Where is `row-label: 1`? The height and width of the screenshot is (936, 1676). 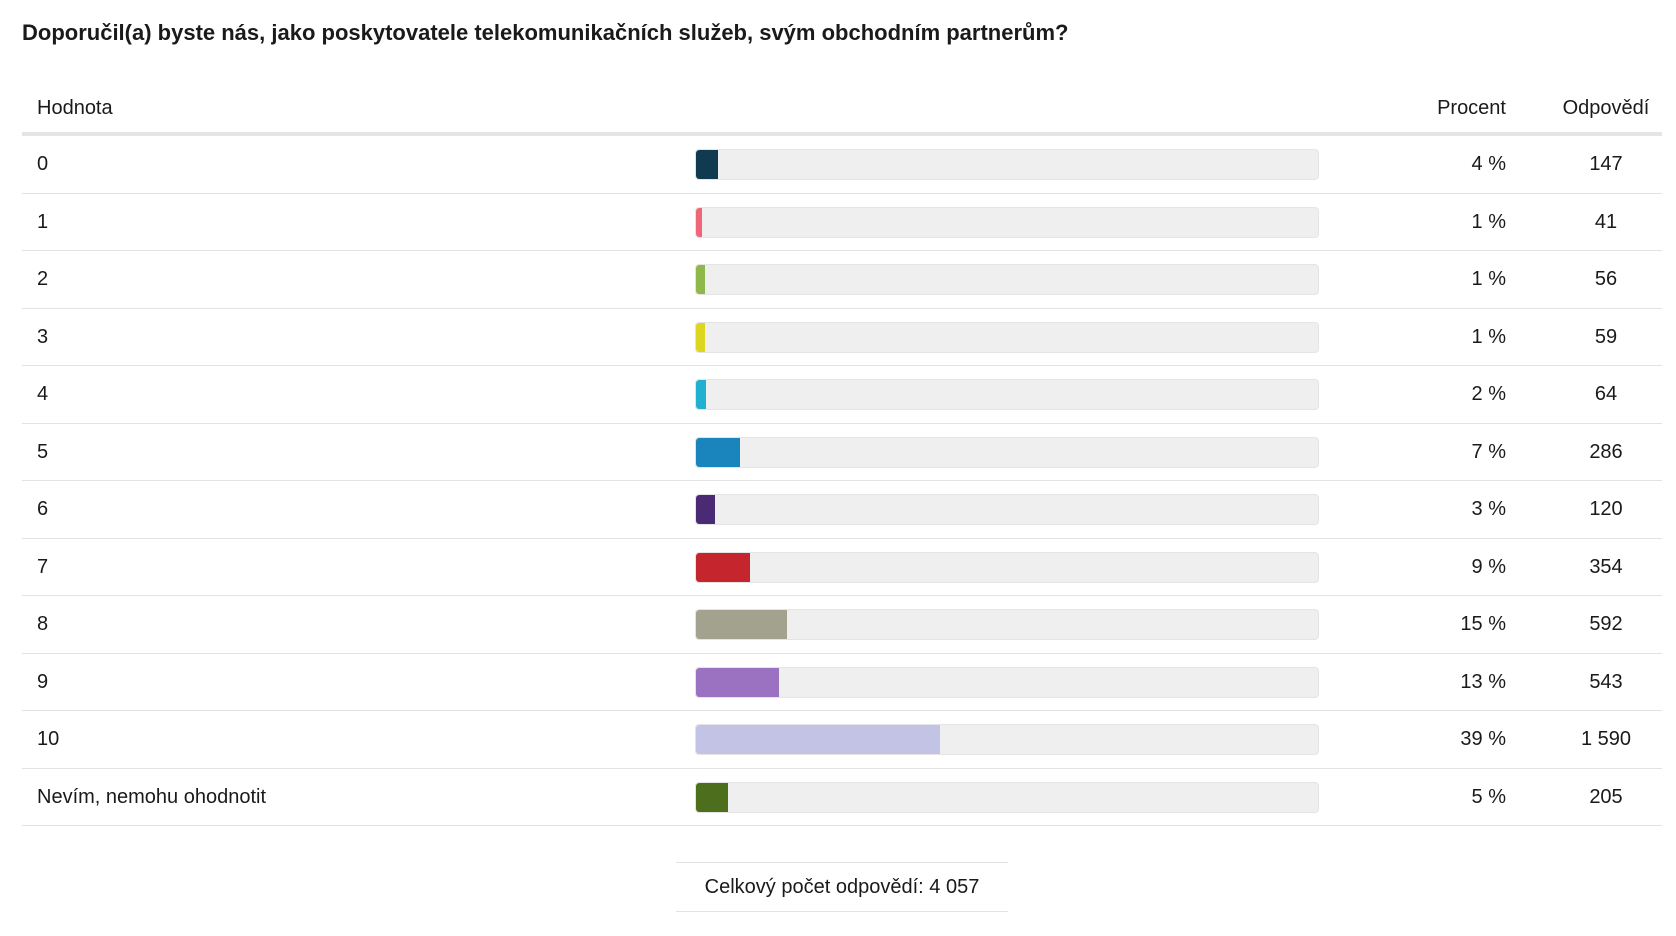 row-label: 1 is located at coordinates (43, 221).